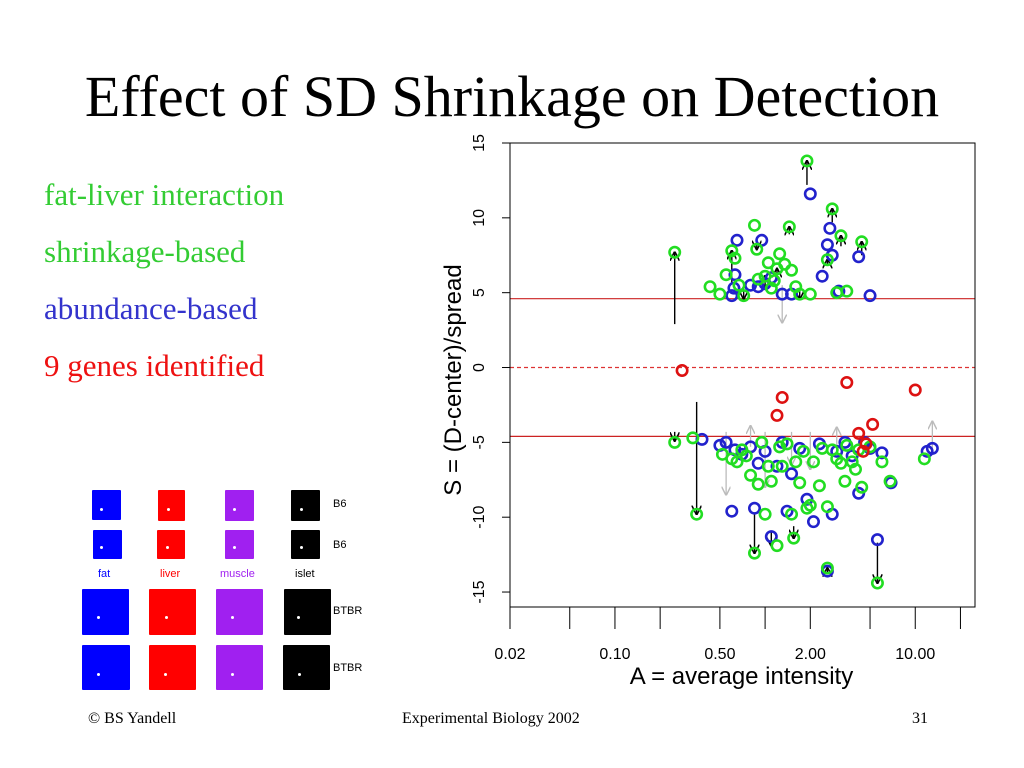 The image size is (1024, 768). Describe the element at coordinates (154, 365) in the screenshot. I see `bullet-genes-identified: 9 genes identified` at that location.